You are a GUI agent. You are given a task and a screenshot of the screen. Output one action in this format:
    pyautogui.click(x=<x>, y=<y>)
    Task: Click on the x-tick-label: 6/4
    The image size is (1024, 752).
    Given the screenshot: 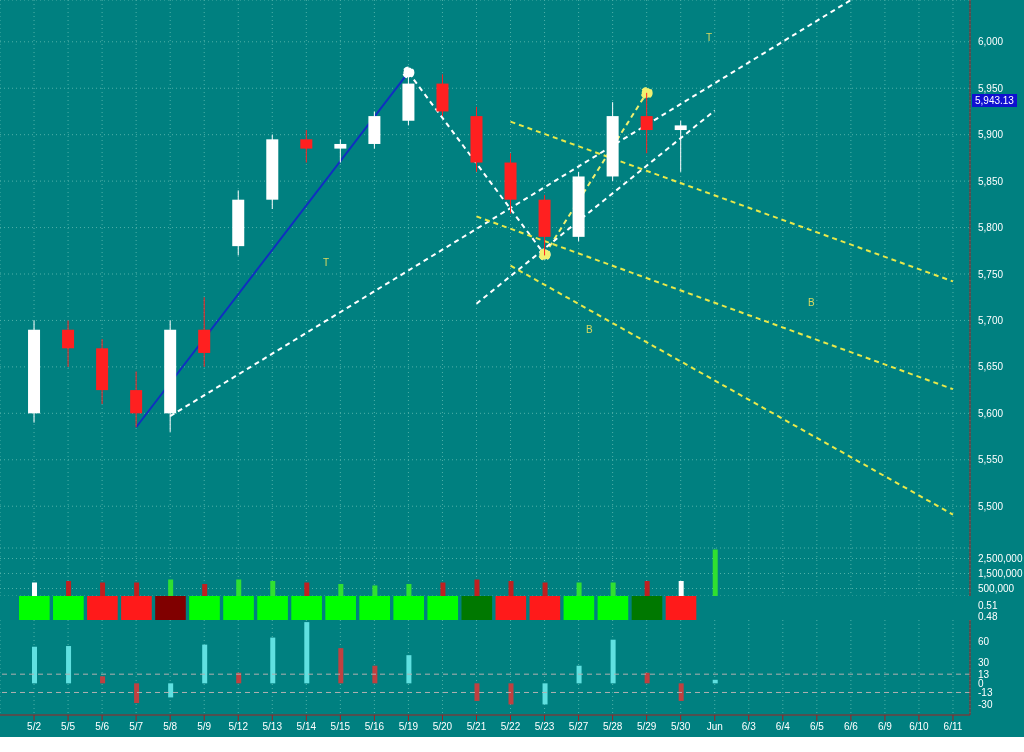 What is the action you would take?
    pyautogui.click(x=783, y=727)
    